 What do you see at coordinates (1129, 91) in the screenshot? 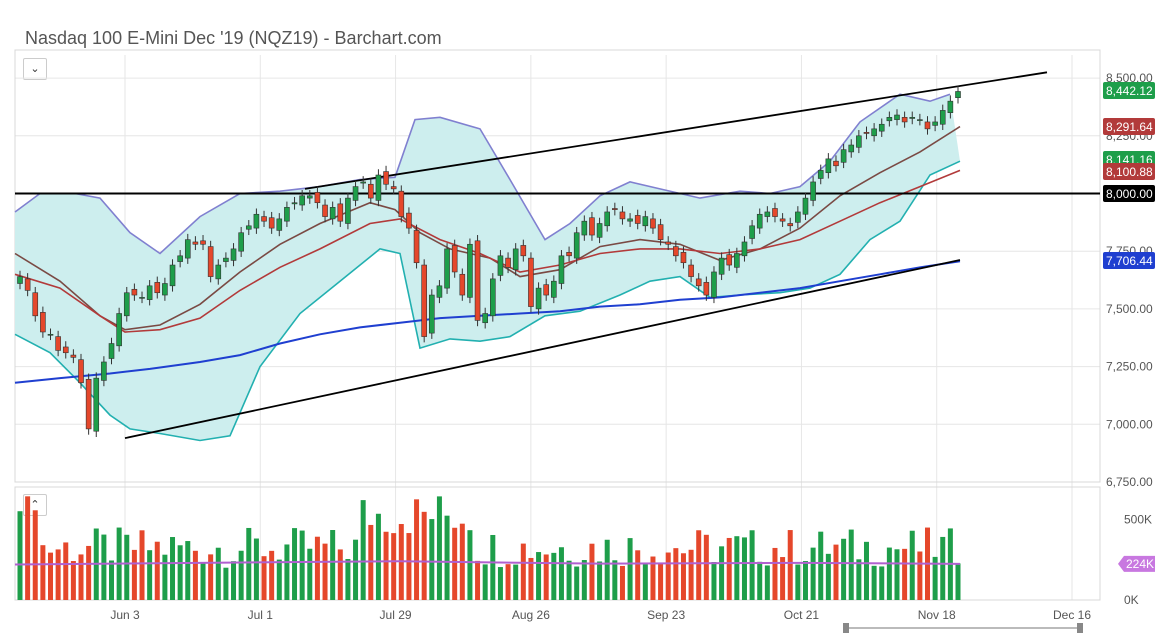
I see `price-tag-label: 8,442.12` at bounding box center [1129, 91].